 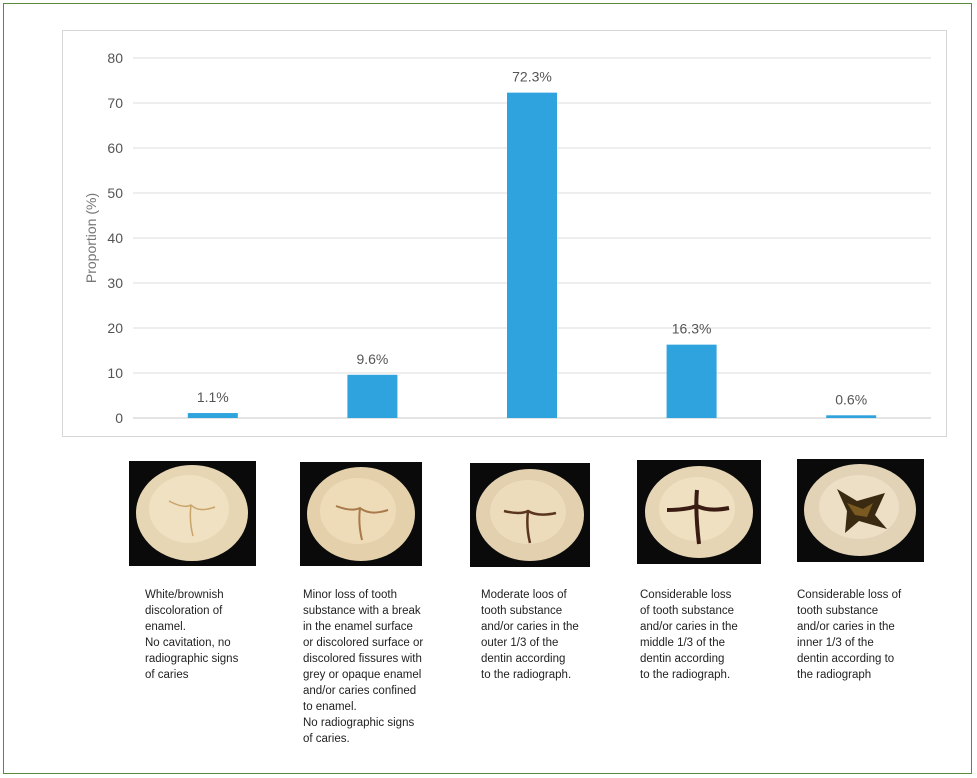 What do you see at coordinates (851, 399) in the screenshot?
I see `data-label: 0.6%` at bounding box center [851, 399].